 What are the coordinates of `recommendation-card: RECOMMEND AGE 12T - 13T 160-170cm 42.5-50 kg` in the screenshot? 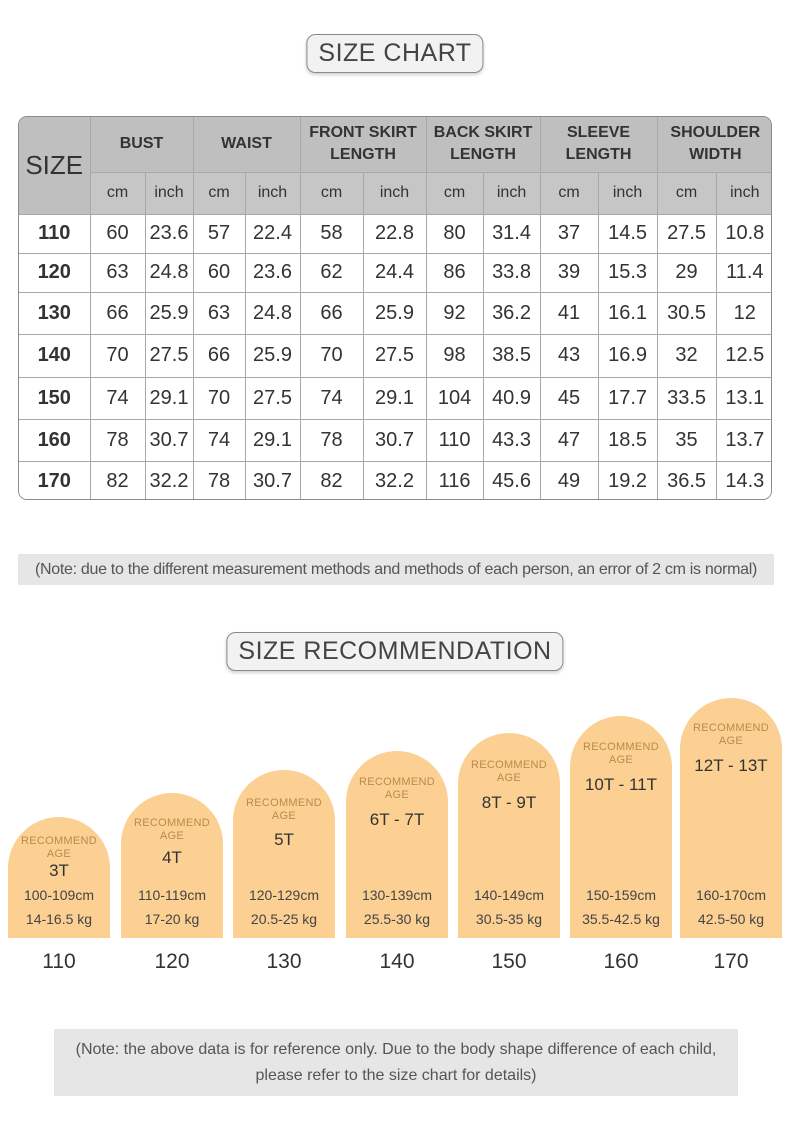 It's located at (731, 818).